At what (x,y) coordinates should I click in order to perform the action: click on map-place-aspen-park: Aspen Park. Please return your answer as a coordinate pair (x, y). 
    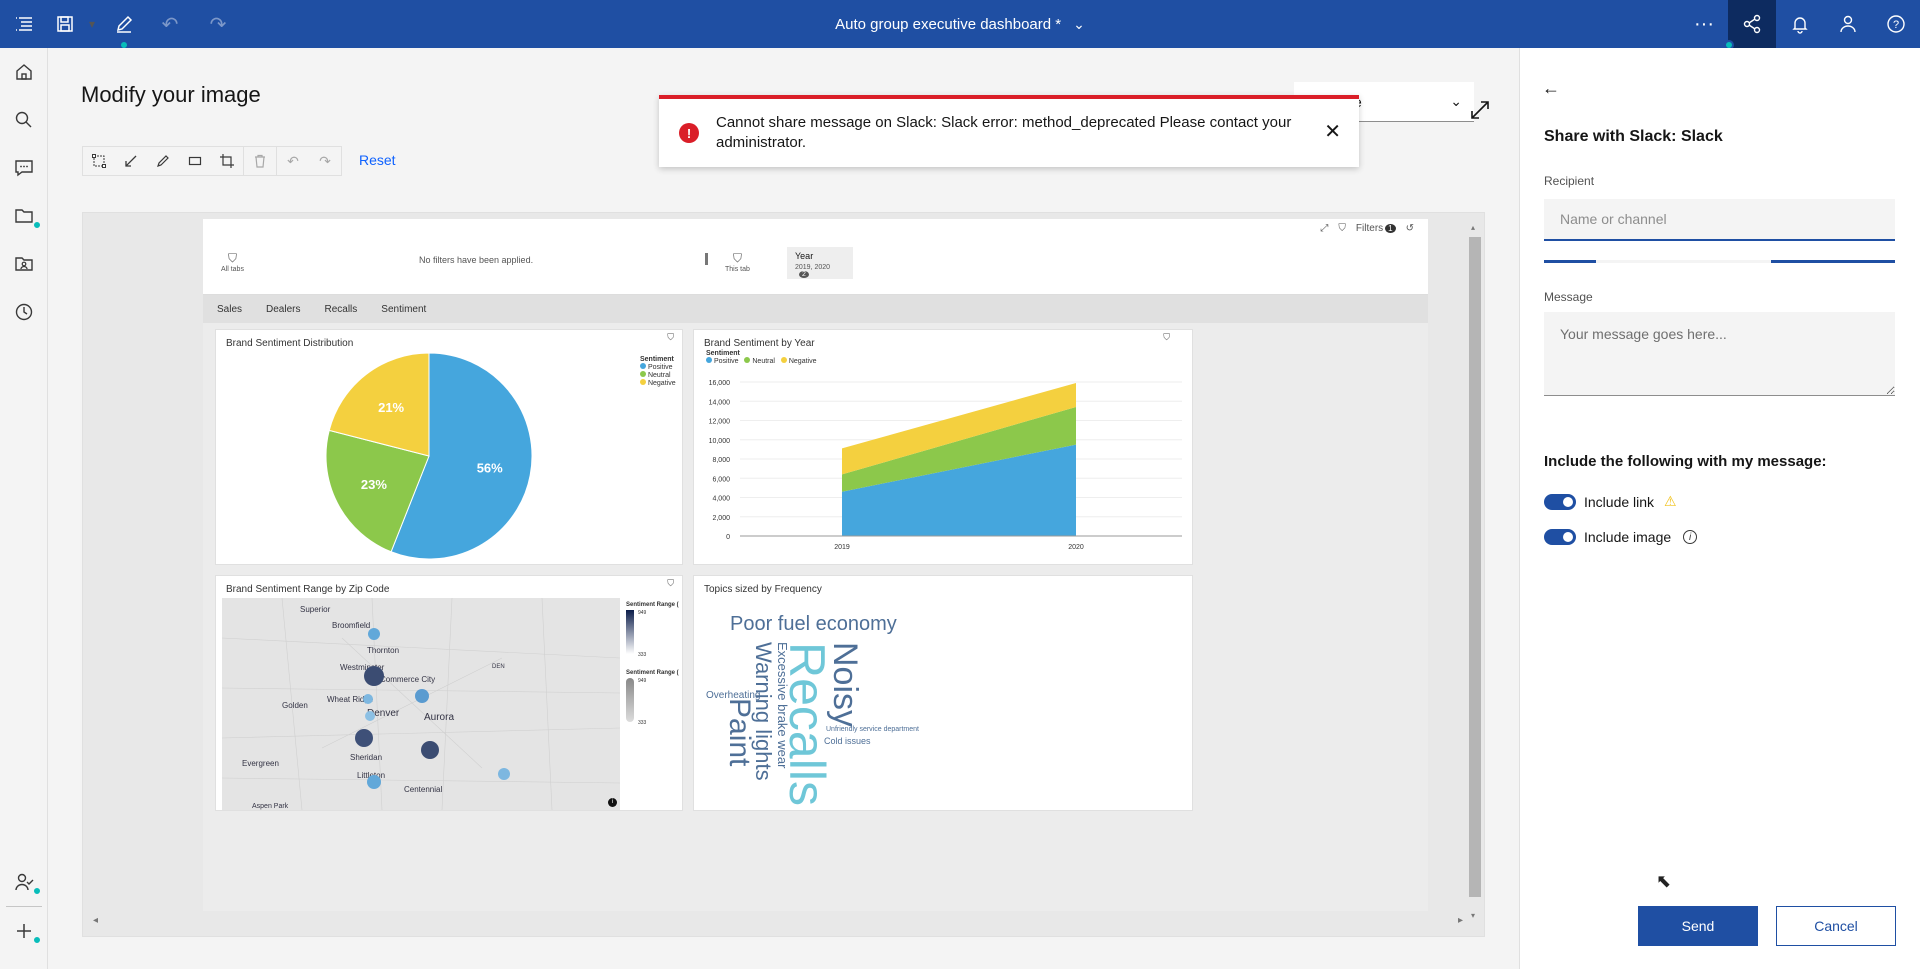
    Looking at the image, I should click on (270, 806).